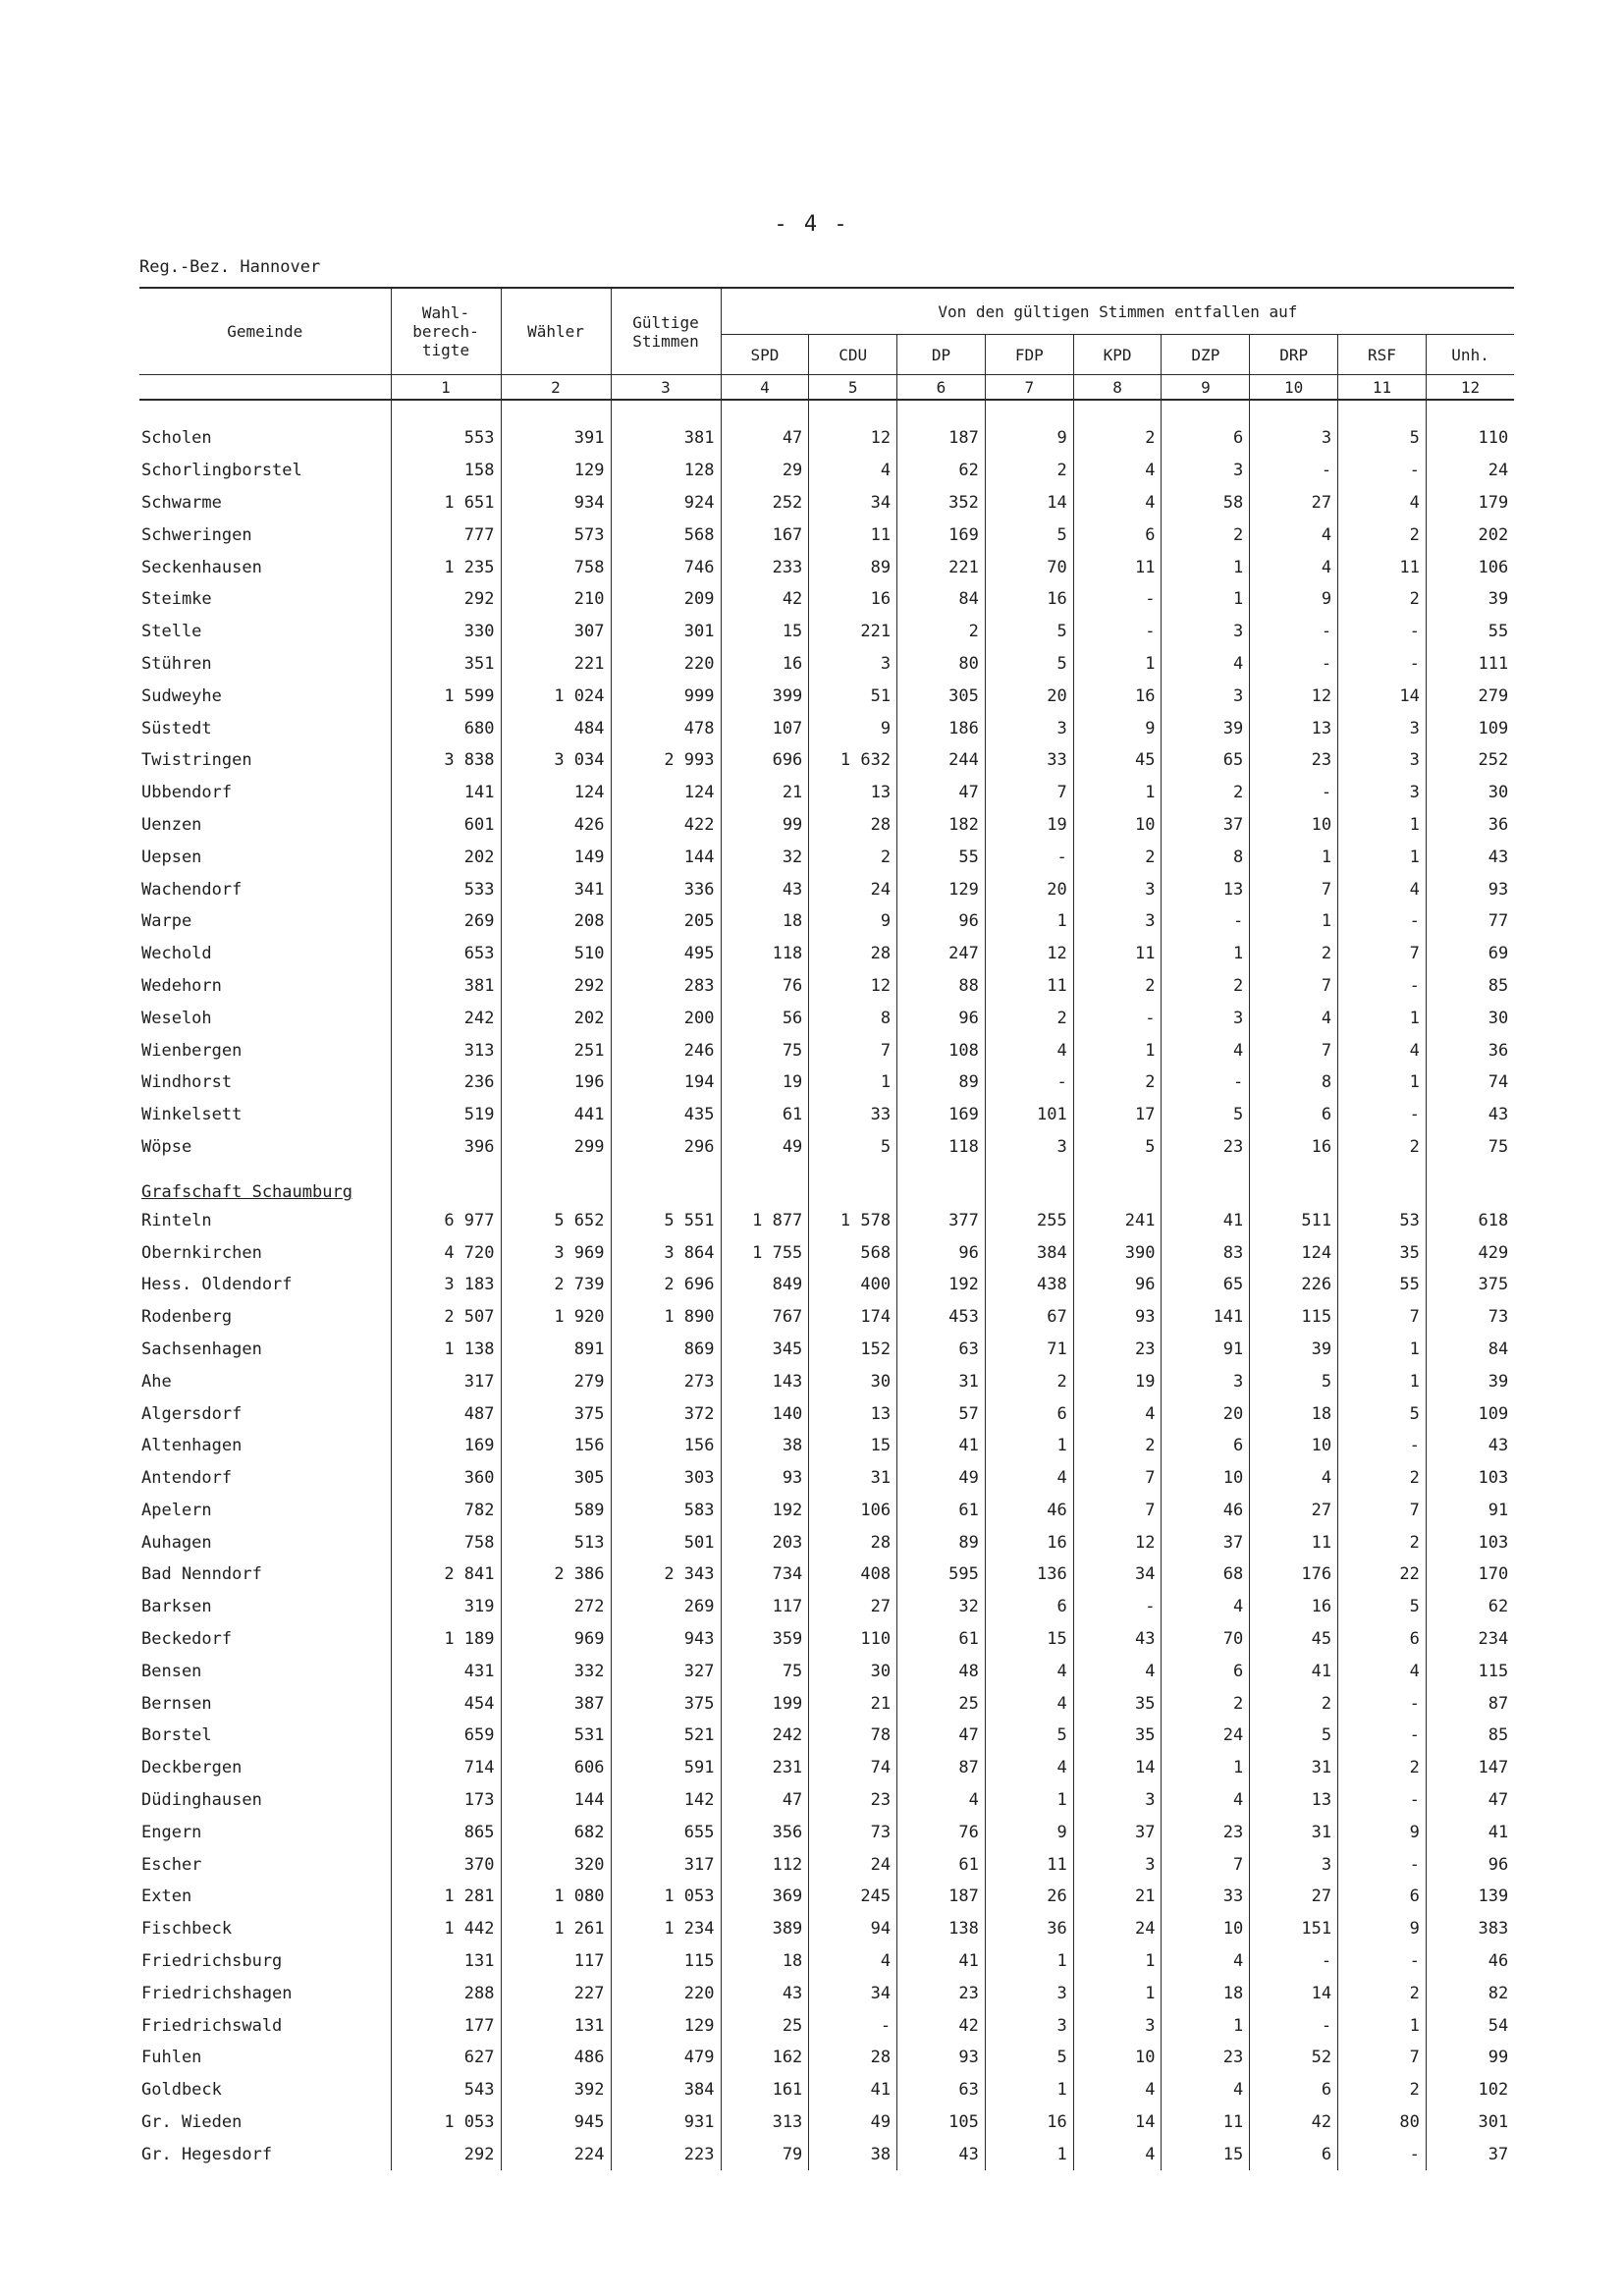 The image size is (1623, 2296). Describe the element at coordinates (556, 1381) in the screenshot. I see `cell-col-2: 279` at that location.